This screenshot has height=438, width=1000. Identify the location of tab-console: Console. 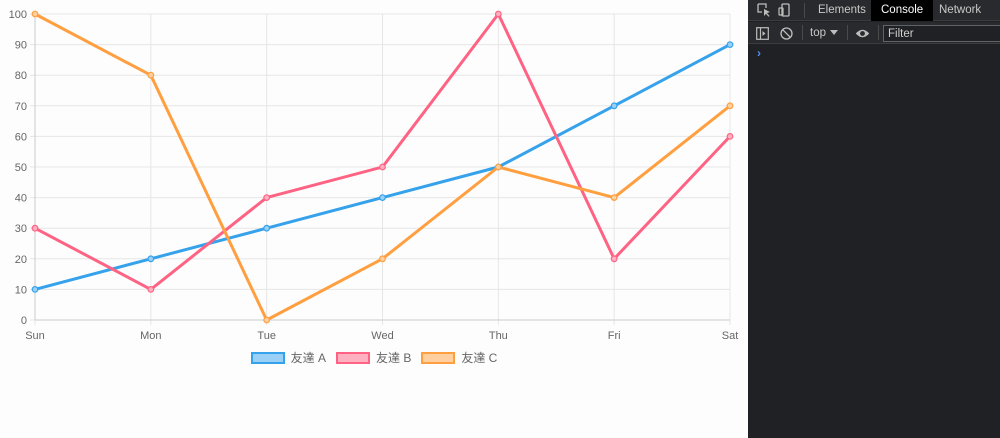
(902, 10).